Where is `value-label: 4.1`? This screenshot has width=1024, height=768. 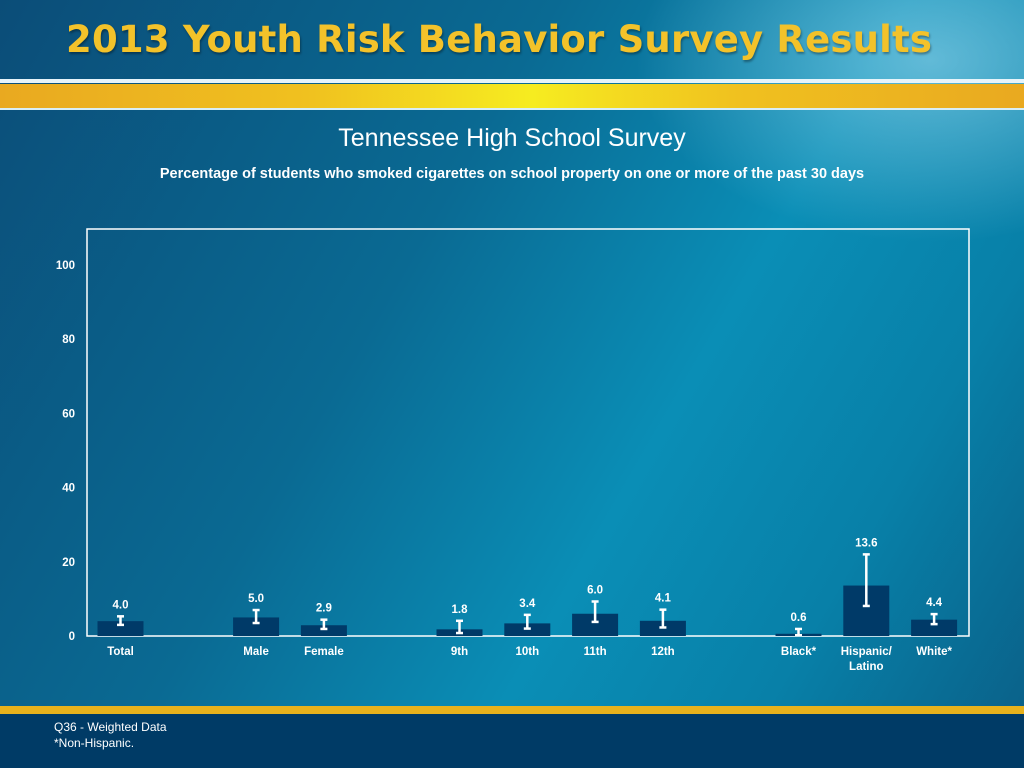
value-label: 4.1 is located at coordinates (663, 599).